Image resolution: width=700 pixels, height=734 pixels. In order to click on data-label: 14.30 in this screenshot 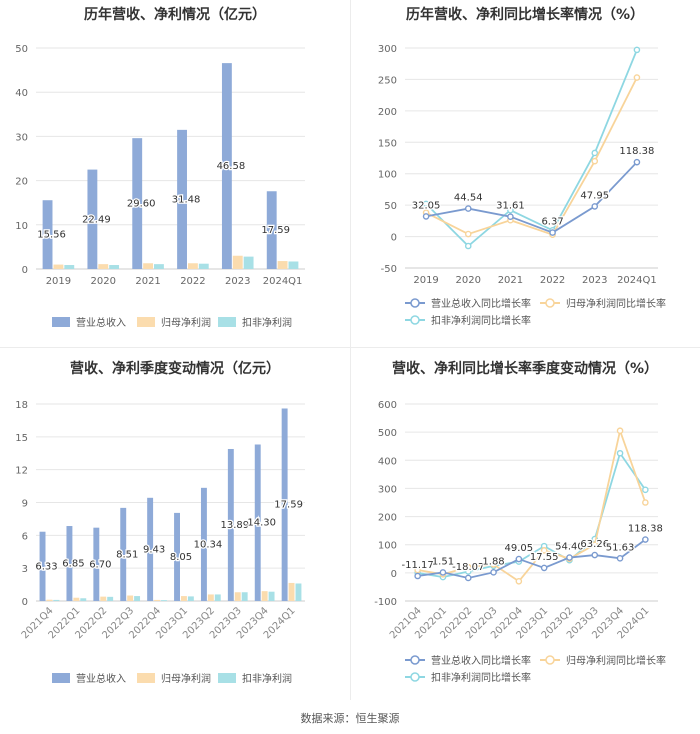, I will do `click(261, 523)`.